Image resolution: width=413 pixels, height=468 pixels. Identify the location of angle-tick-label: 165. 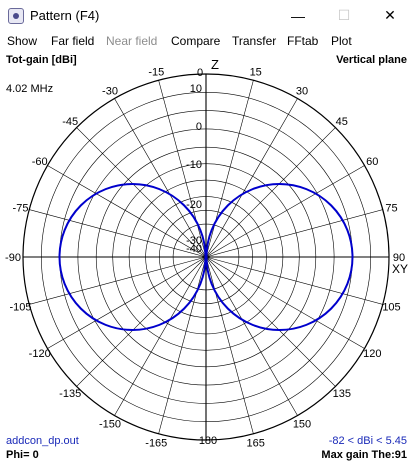
(256, 444).